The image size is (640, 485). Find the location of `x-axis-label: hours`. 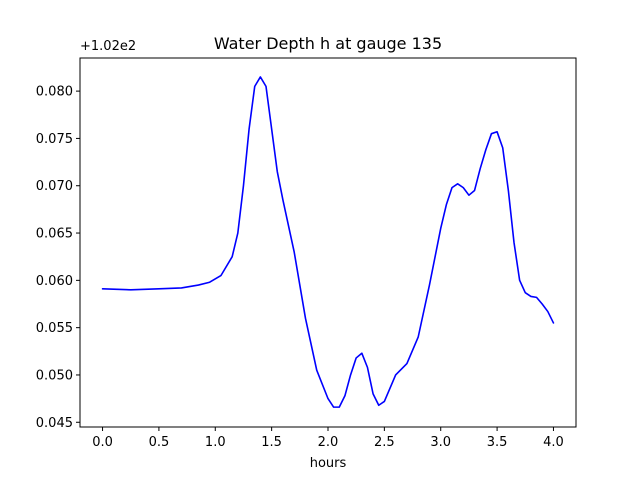

x-axis-label: hours is located at coordinates (328, 463).